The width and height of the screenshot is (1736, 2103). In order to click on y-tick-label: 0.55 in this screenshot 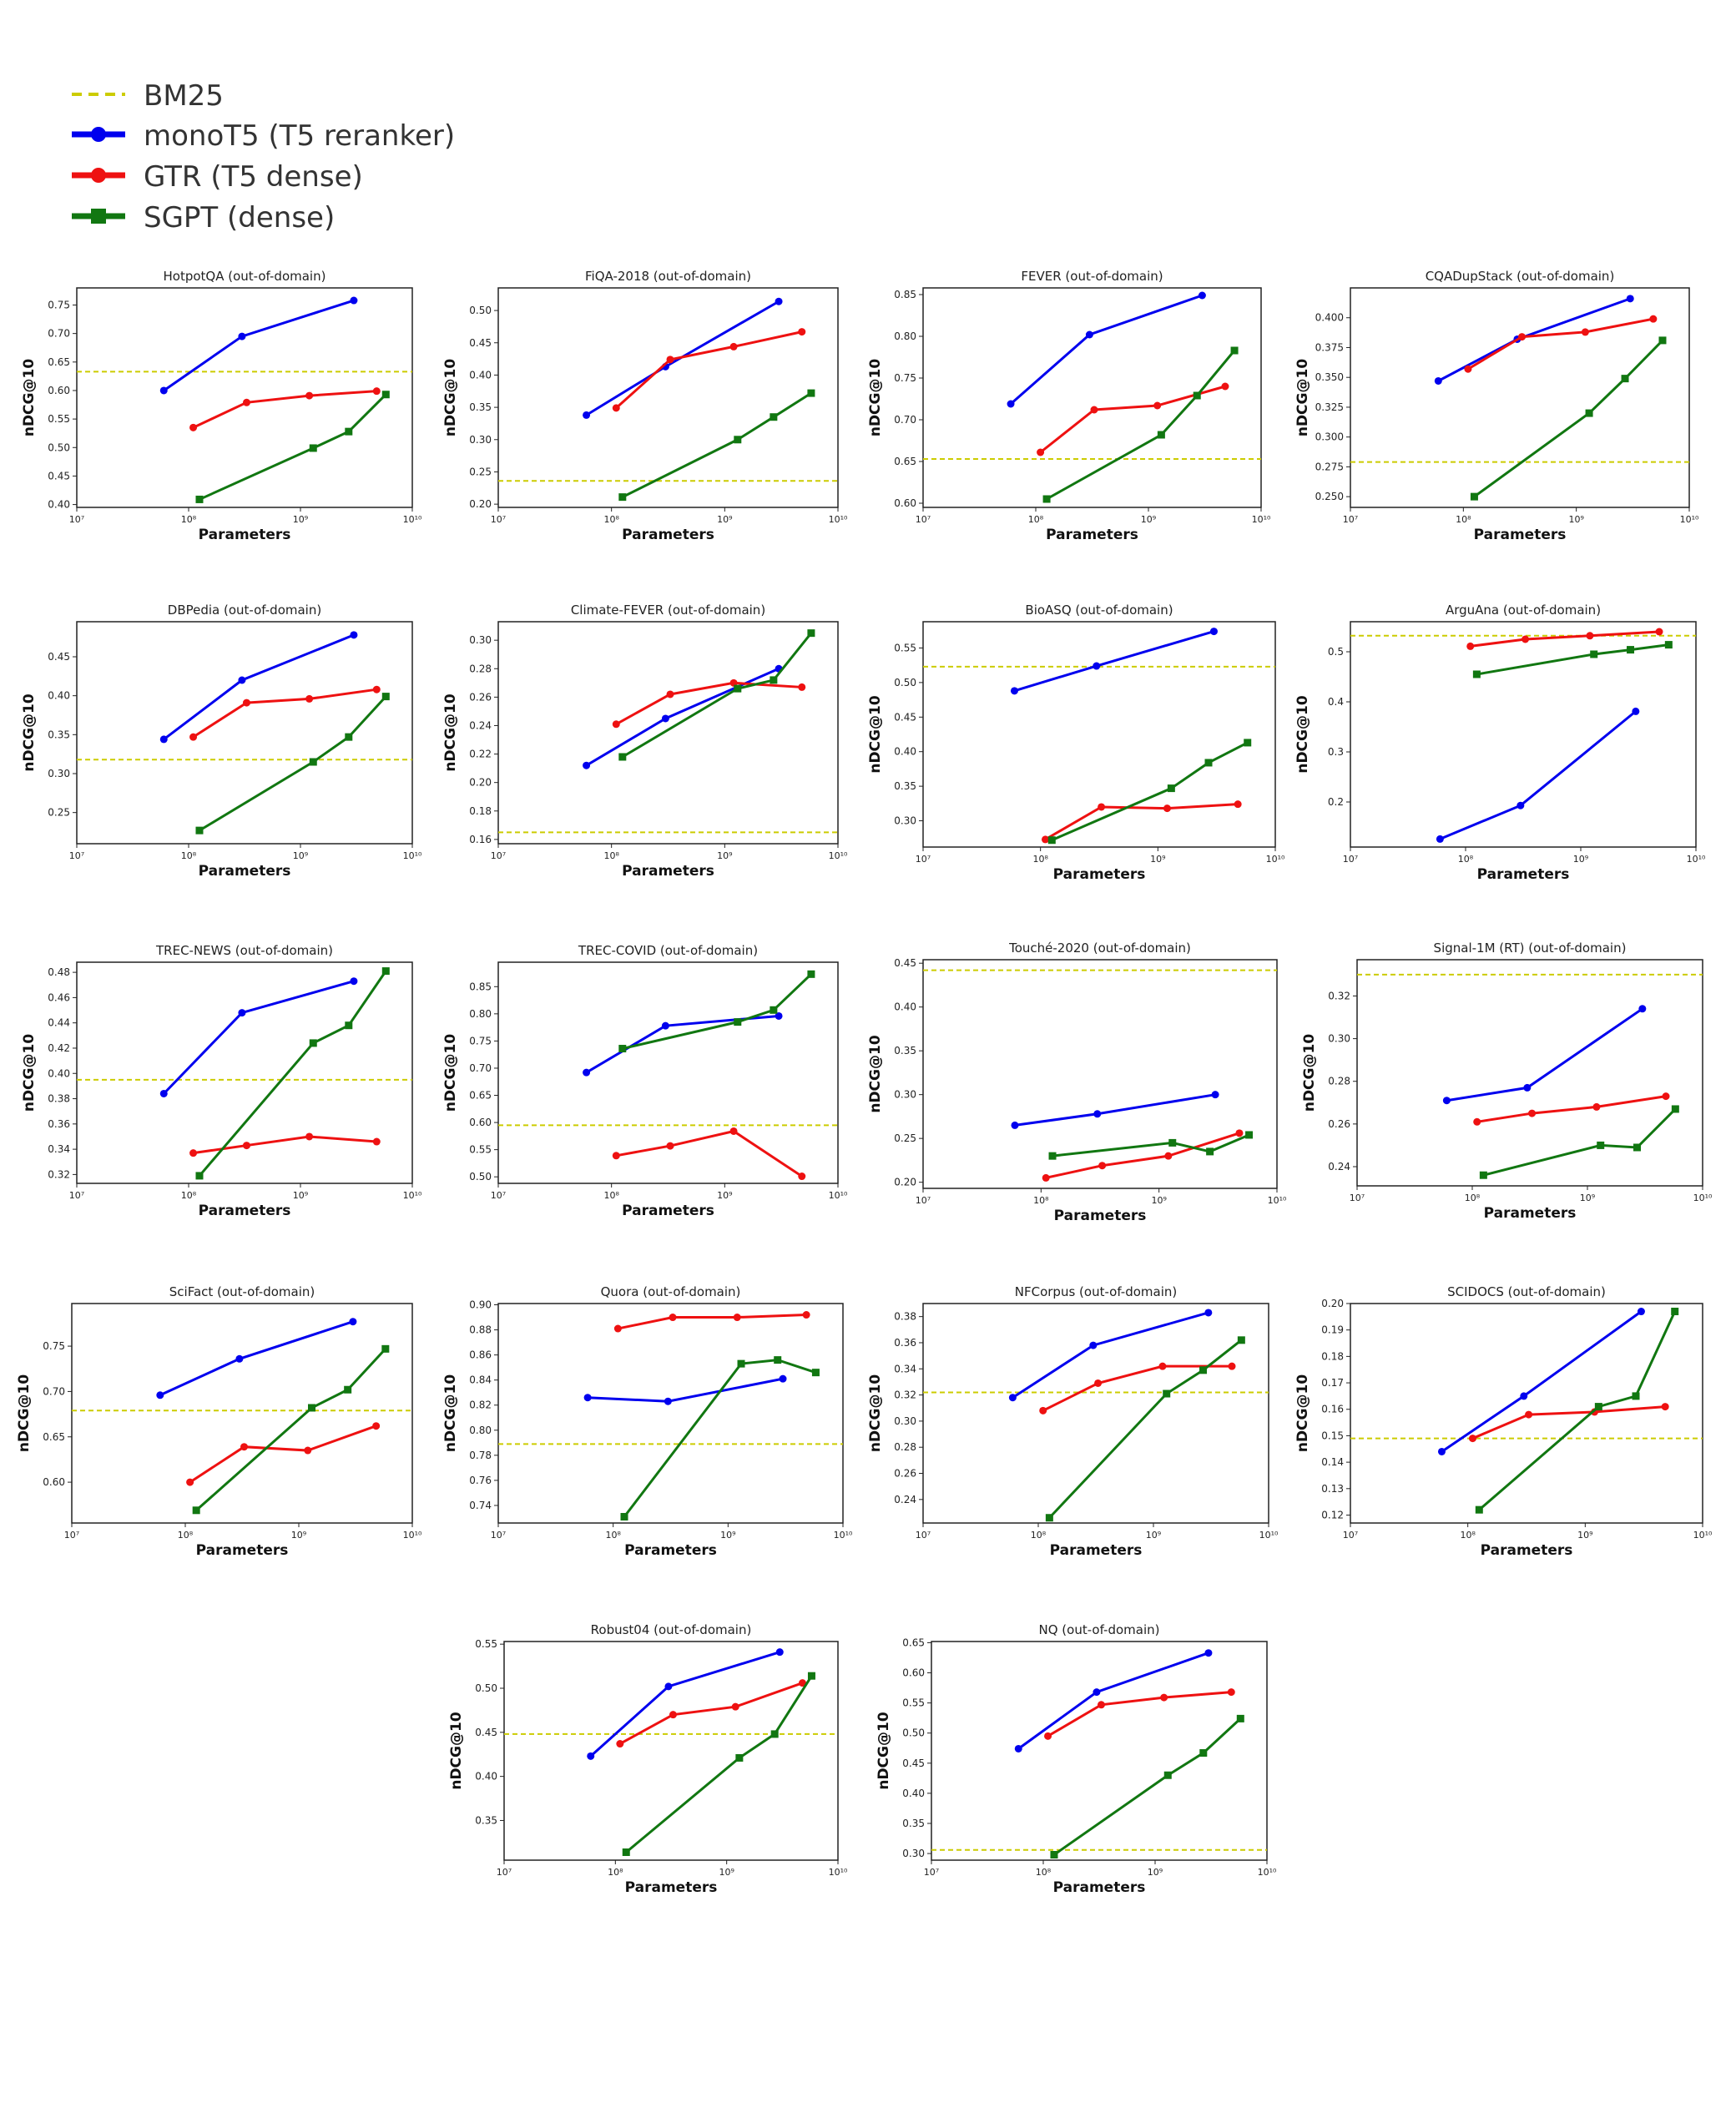, I will do `click(59, 419)`.